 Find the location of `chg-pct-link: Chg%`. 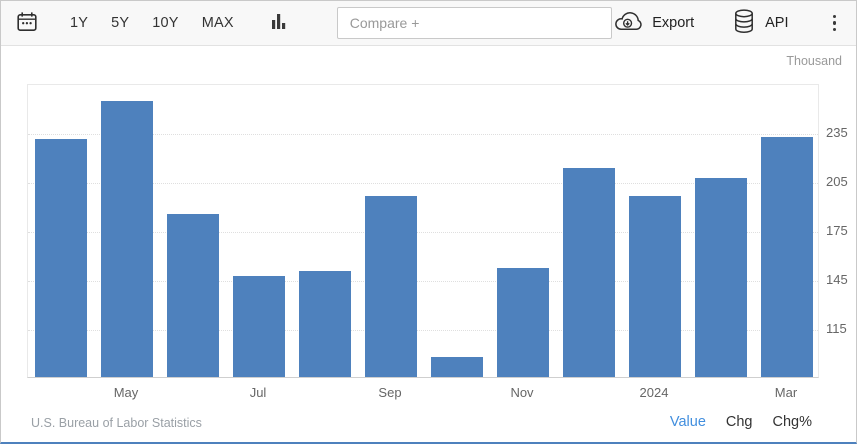

chg-pct-link: Chg% is located at coordinates (792, 422).